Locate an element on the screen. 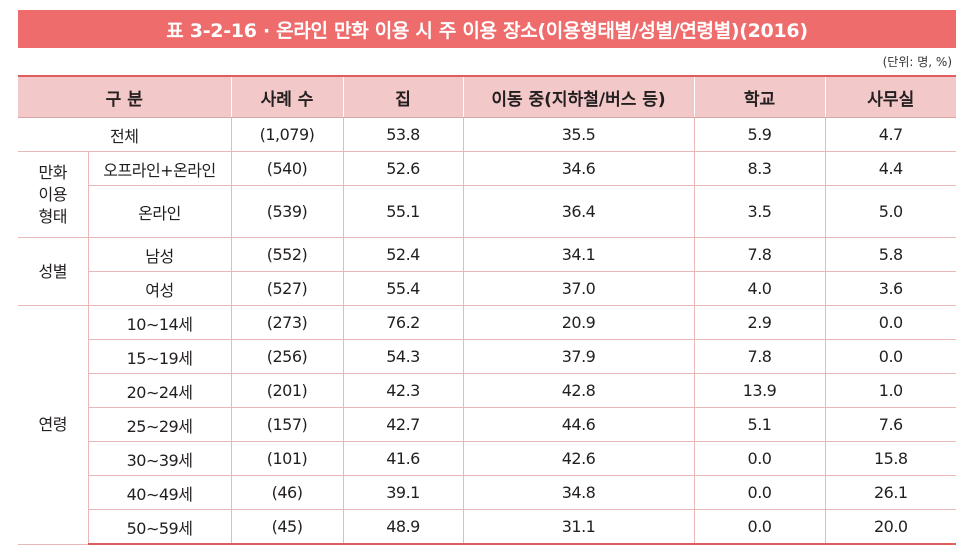 The height and width of the screenshot is (558, 974). cell-office: 5.8 is located at coordinates (890, 254).